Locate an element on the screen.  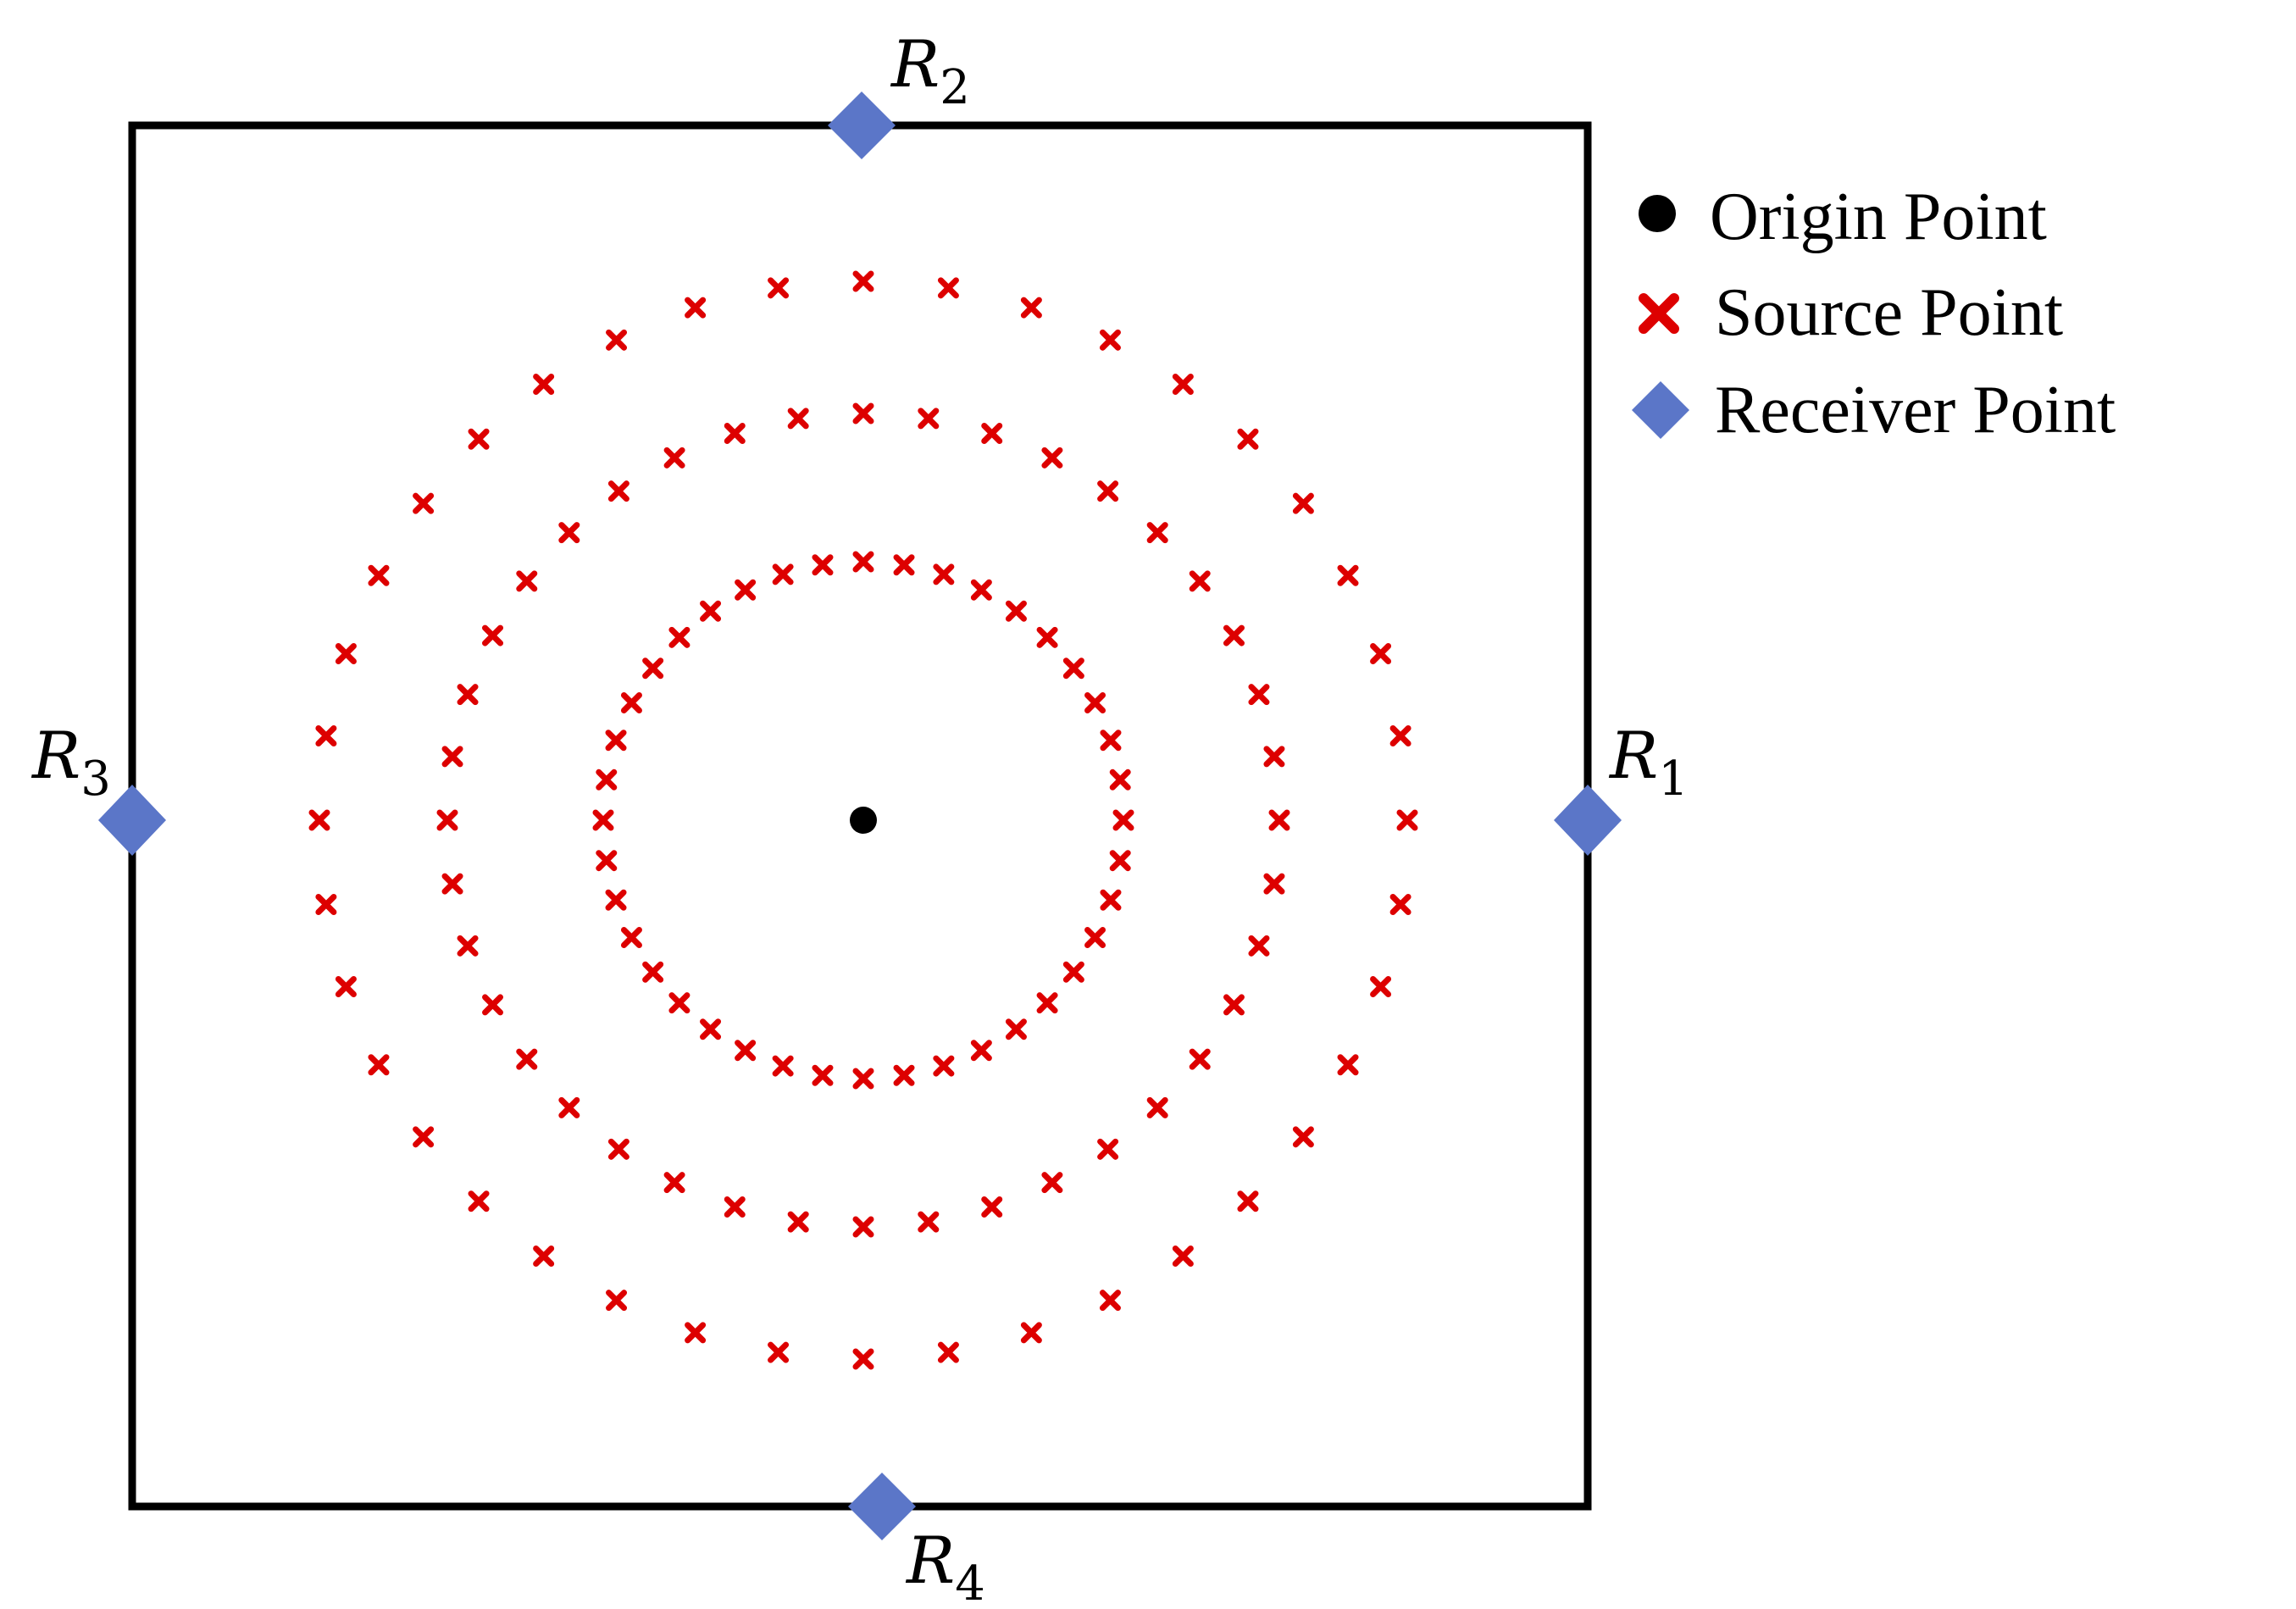
receiver-label-r2: R2 is located at coordinates (930, 71).